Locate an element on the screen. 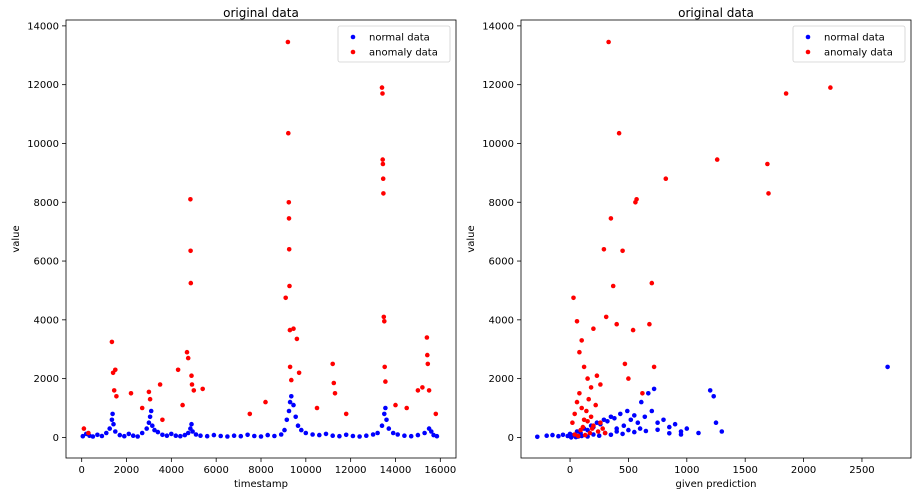  x-tick-label: 2000 is located at coordinates (126, 470).